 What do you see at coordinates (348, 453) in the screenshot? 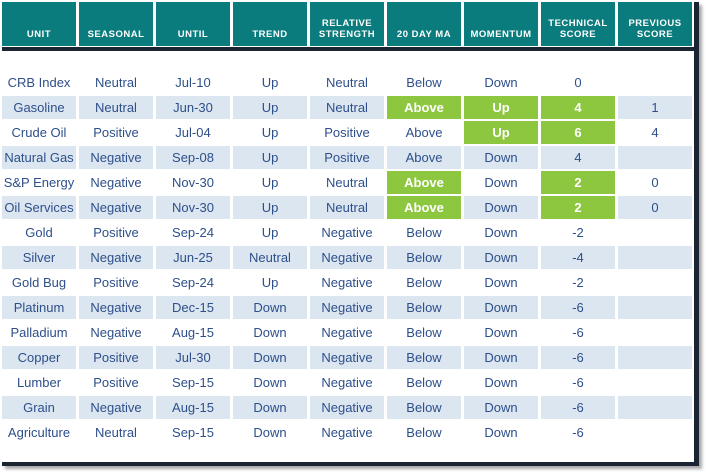
I see `bottom-spacer` at bounding box center [348, 453].